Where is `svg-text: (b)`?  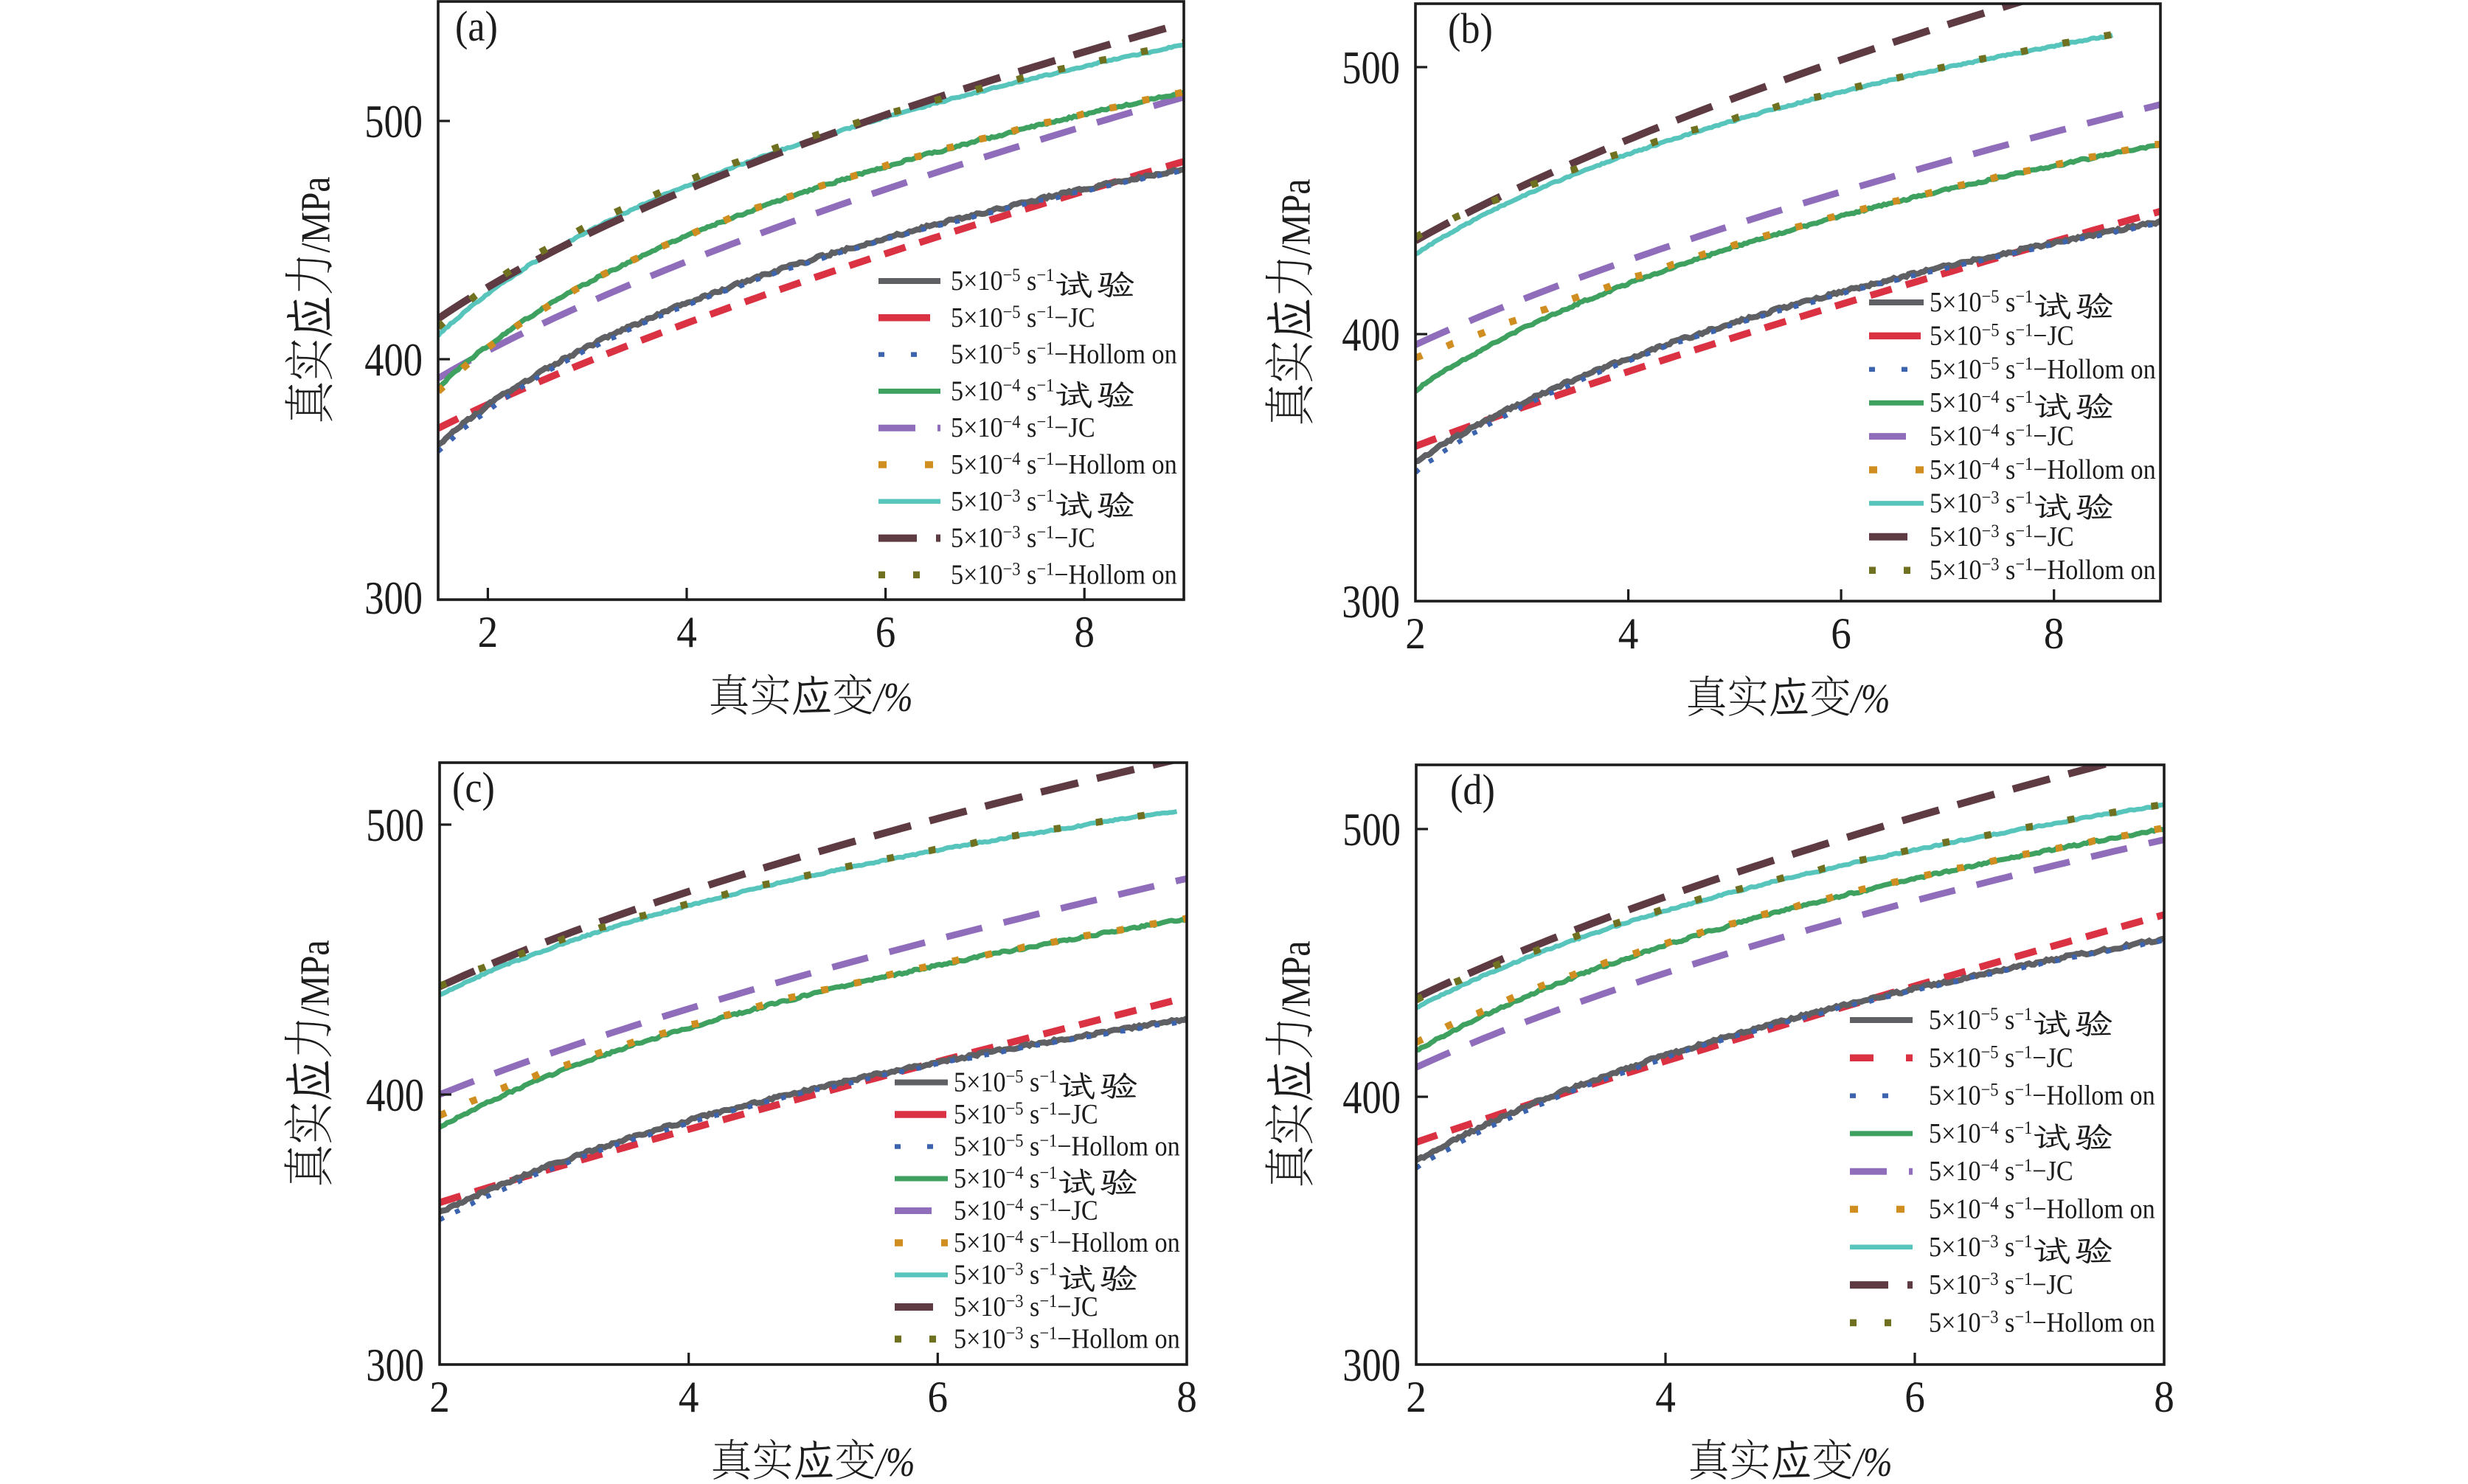 svg-text: (b) is located at coordinates (1470, 28).